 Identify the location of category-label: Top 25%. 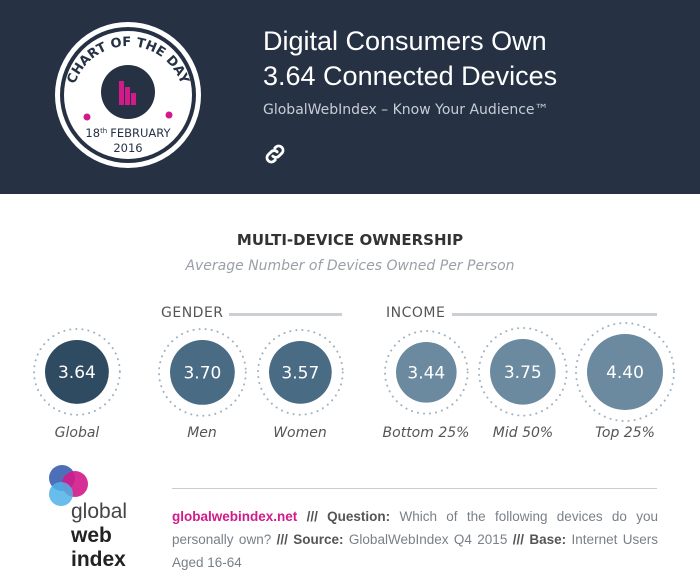
(625, 433).